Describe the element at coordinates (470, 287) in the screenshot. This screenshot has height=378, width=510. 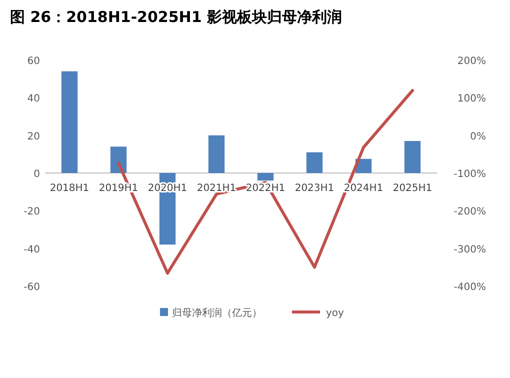
I see `y2-tick-label: -400%` at that location.